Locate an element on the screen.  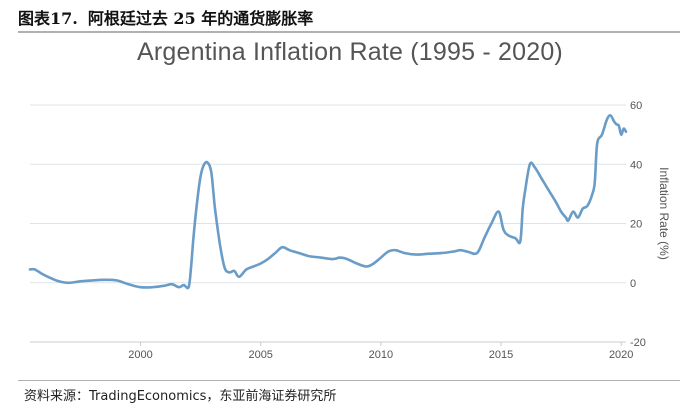
source-note: 资料来源：TradingEconomics，东亚前海证券研究所 is located at coordinates (180, 396).